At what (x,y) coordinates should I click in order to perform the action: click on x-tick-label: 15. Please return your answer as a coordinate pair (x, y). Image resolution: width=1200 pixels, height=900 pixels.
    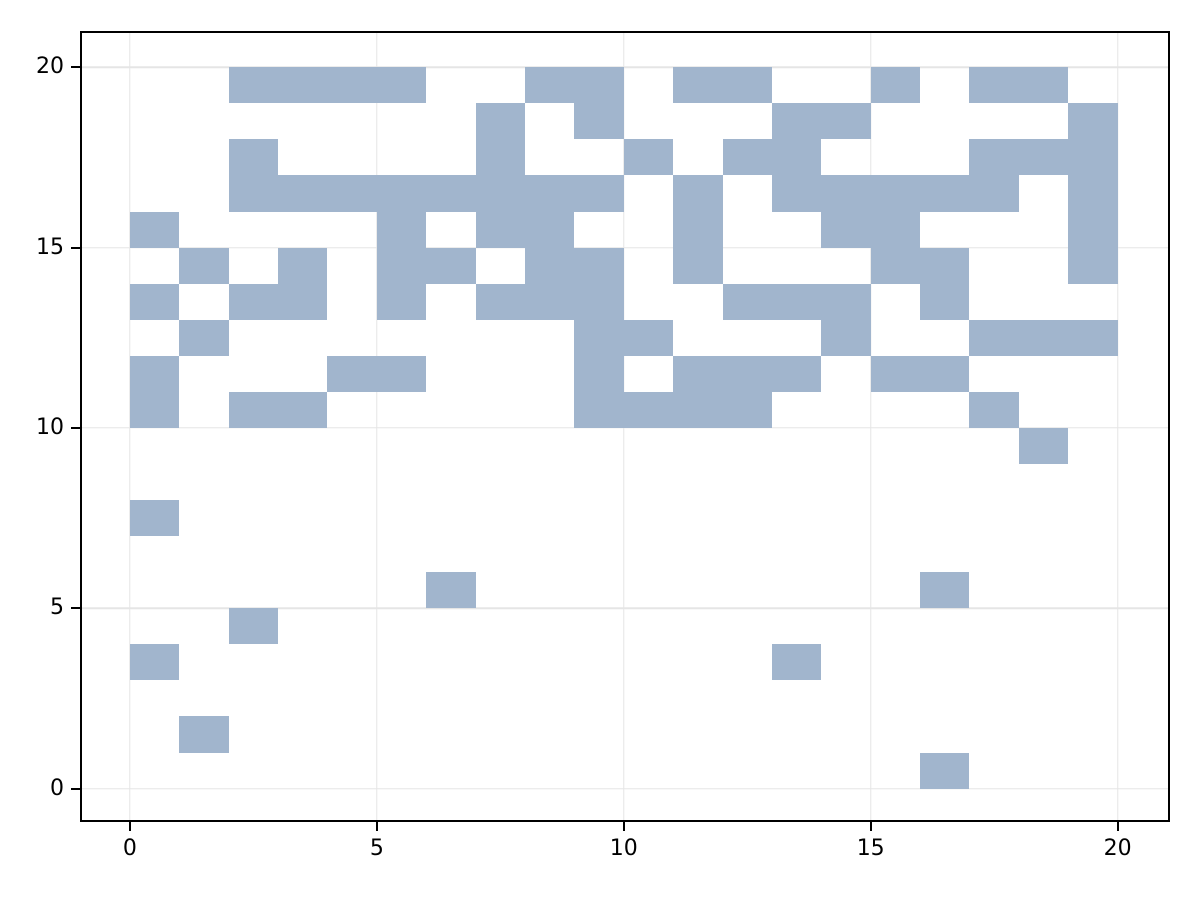
    Looking at the image, I should click on (870, 848).